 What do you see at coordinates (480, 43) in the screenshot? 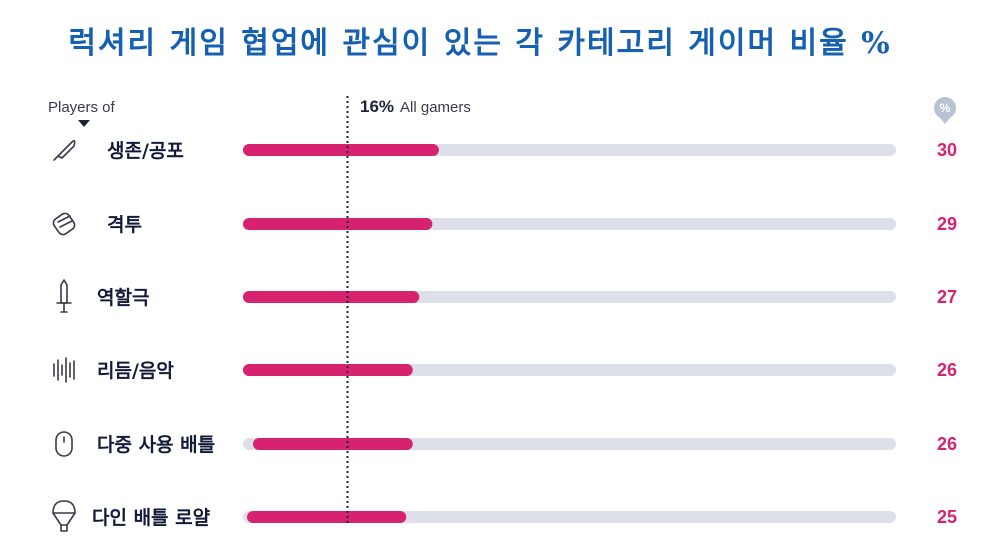
I see `chart-title: 럭셔리 게임 협업에 관심이 있는 각 카테고리 게이머 비율 %` at bounding box center [480, 43].